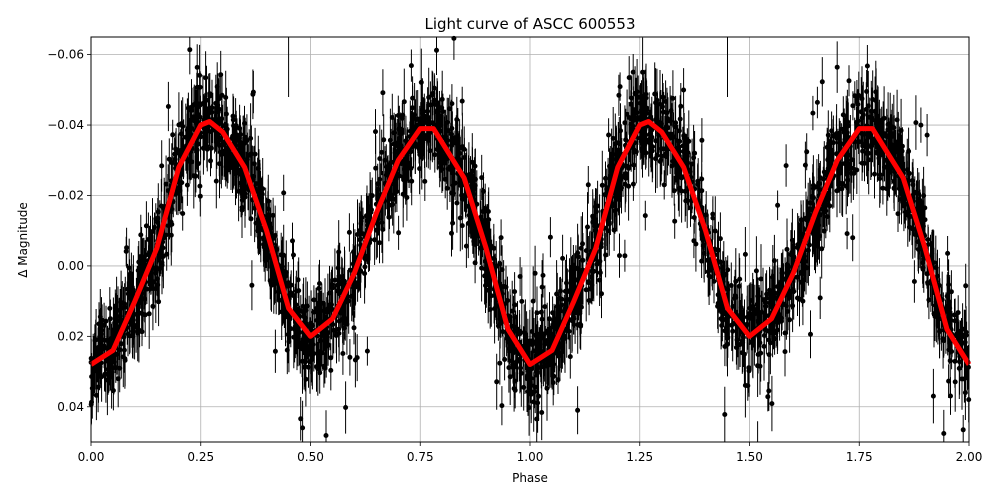 The height and width of the screenshot is (500, 1000). I want to click on x-tick-label: 1.00, so click(530, 457).